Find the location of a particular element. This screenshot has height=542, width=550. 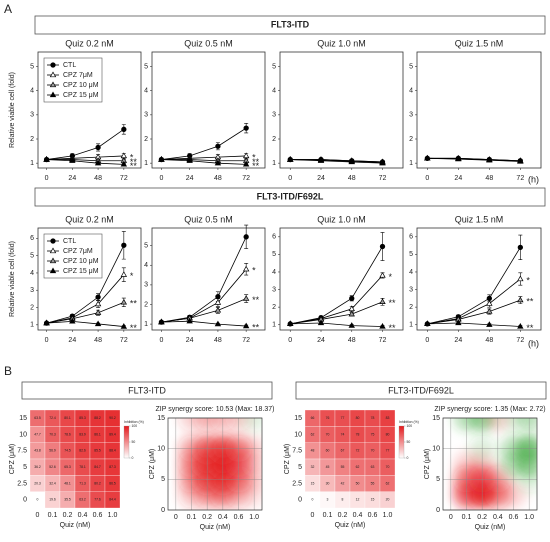

cell-label: 80.1 is located at coordinates (67, 418).